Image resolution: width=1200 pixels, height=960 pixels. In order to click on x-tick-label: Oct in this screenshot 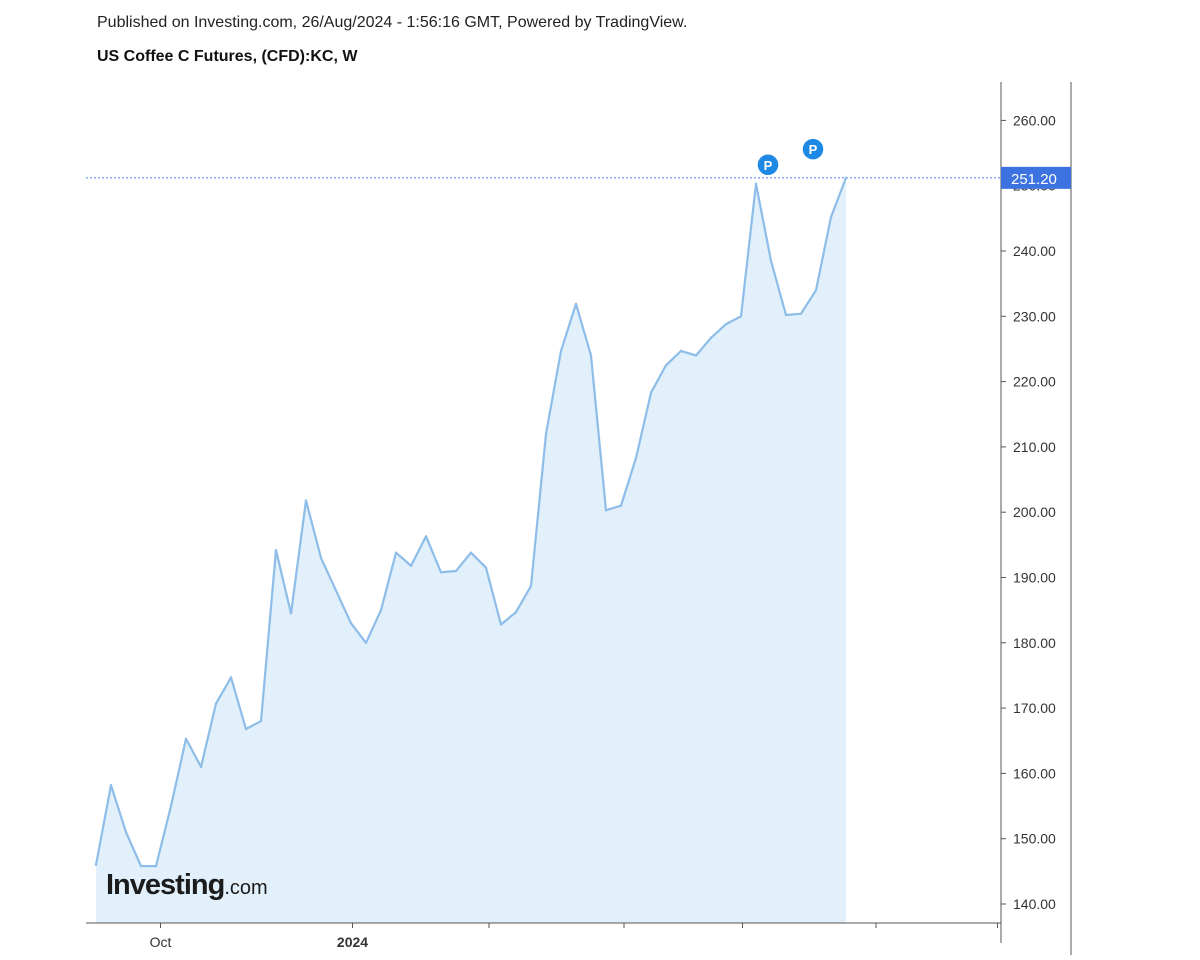, I will do `click(161, 942)`.